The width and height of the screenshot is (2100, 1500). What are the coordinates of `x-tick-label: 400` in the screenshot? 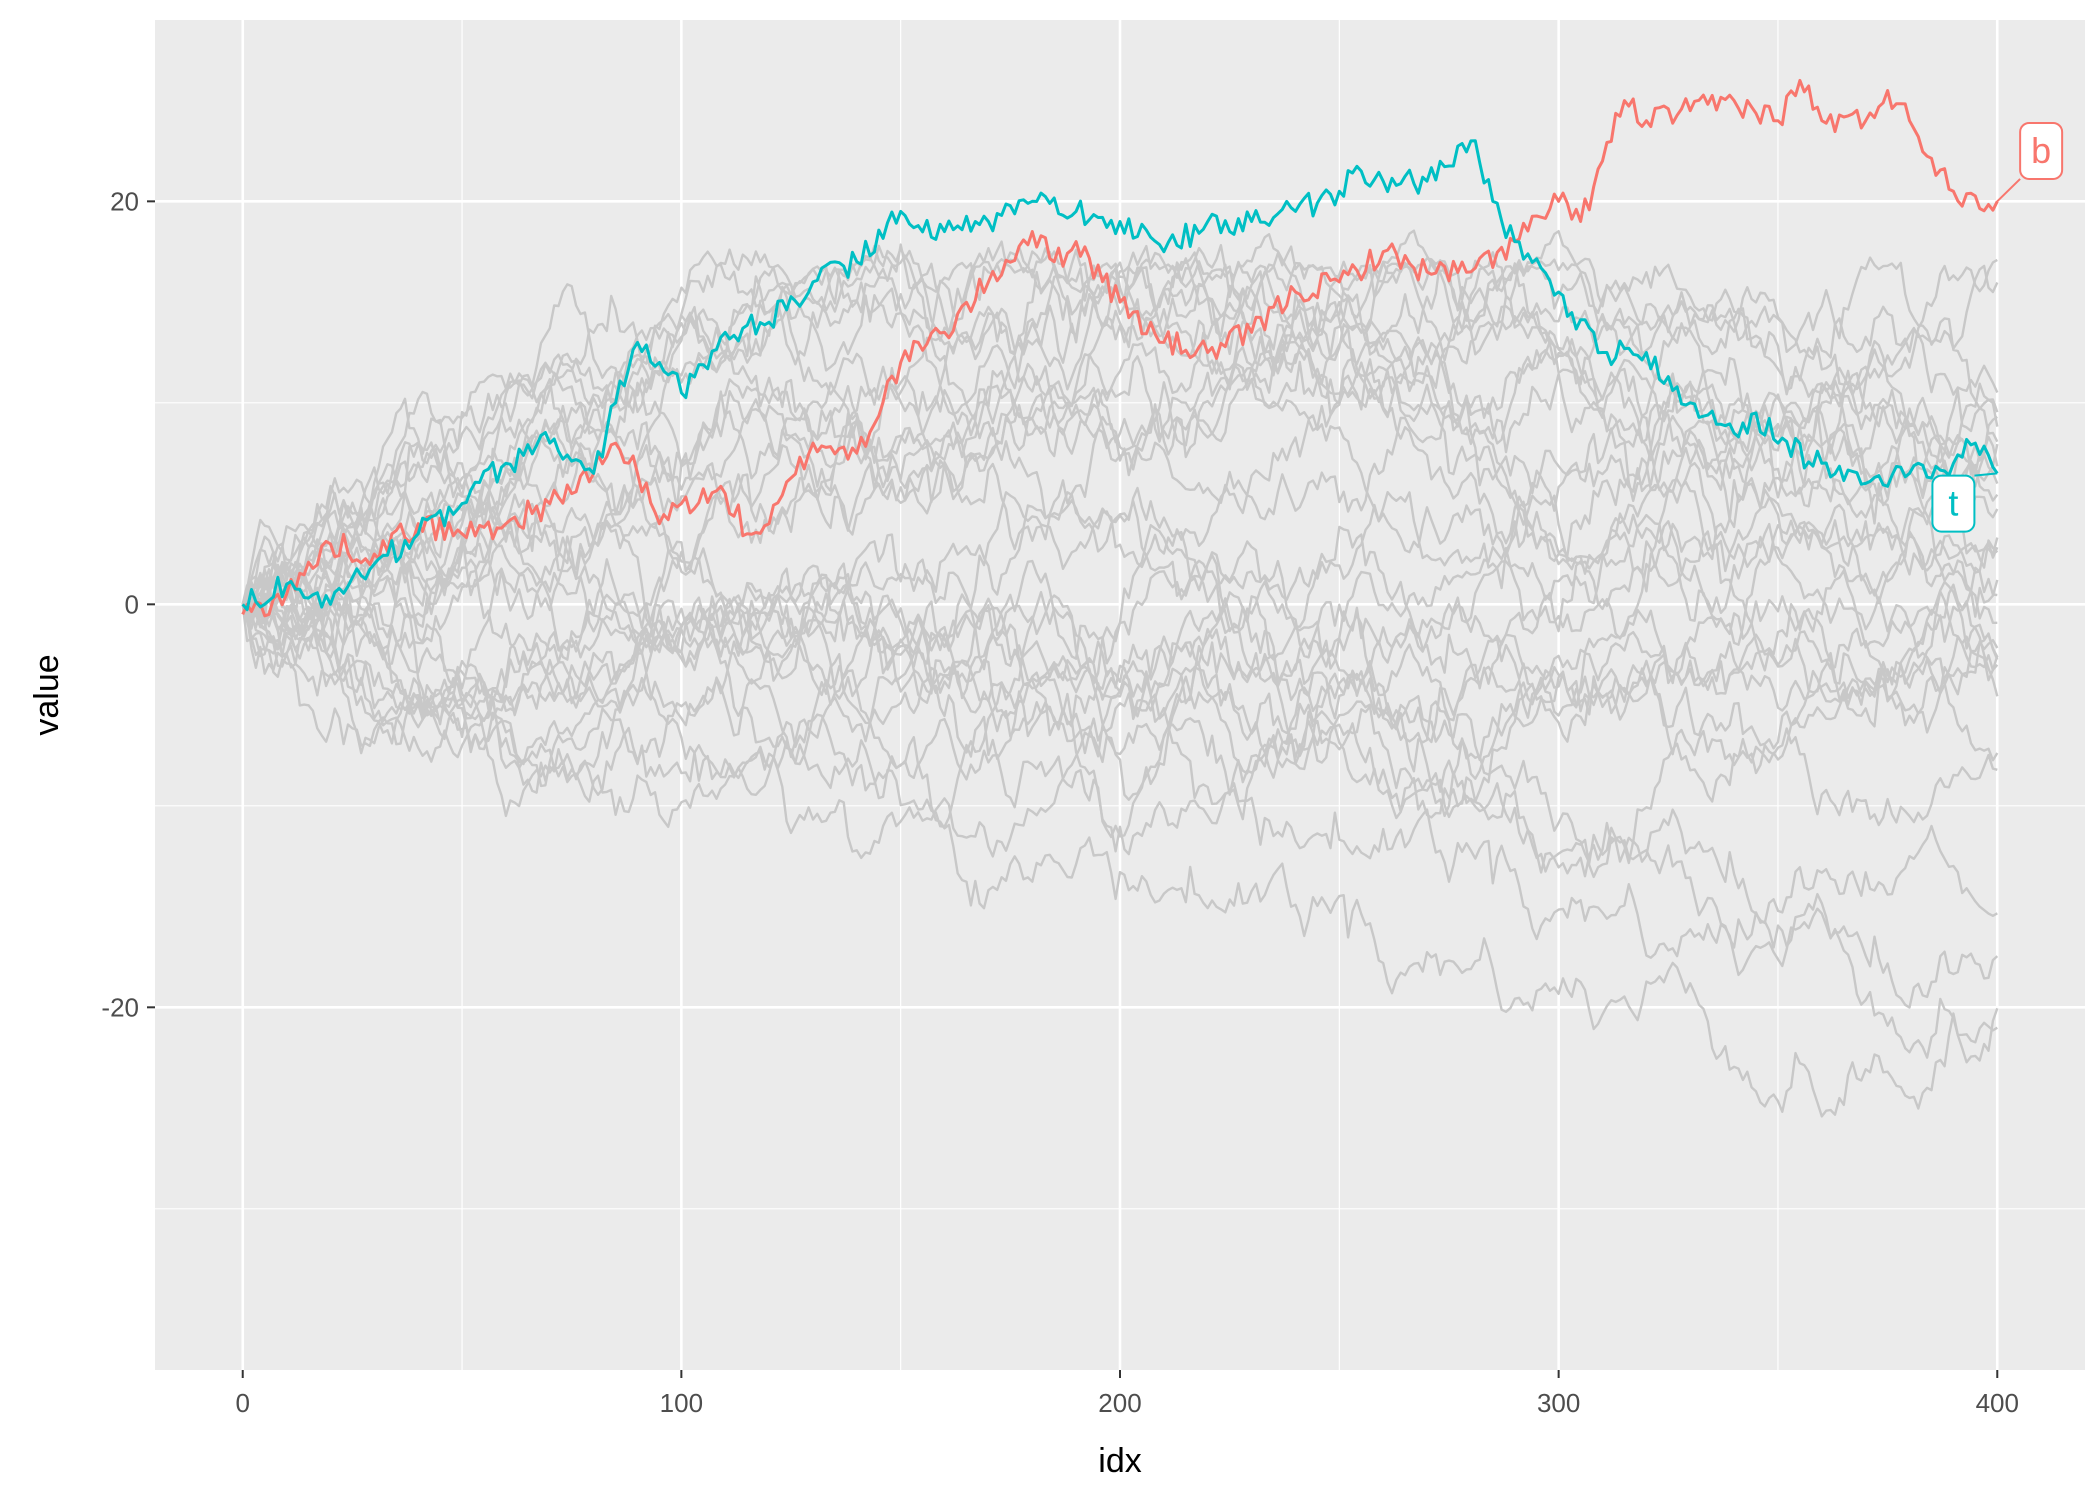 It's located at (1997, 1403).